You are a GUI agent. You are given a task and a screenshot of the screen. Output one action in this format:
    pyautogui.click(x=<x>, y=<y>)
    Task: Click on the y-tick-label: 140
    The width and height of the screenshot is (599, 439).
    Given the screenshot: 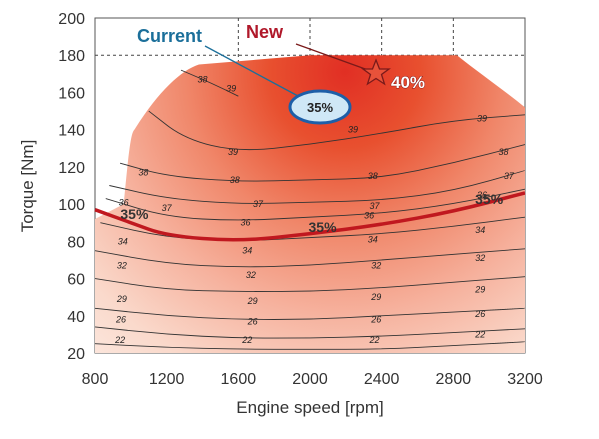 What is the action you would take?
    pyautogui.click(x=71, y=131)
    